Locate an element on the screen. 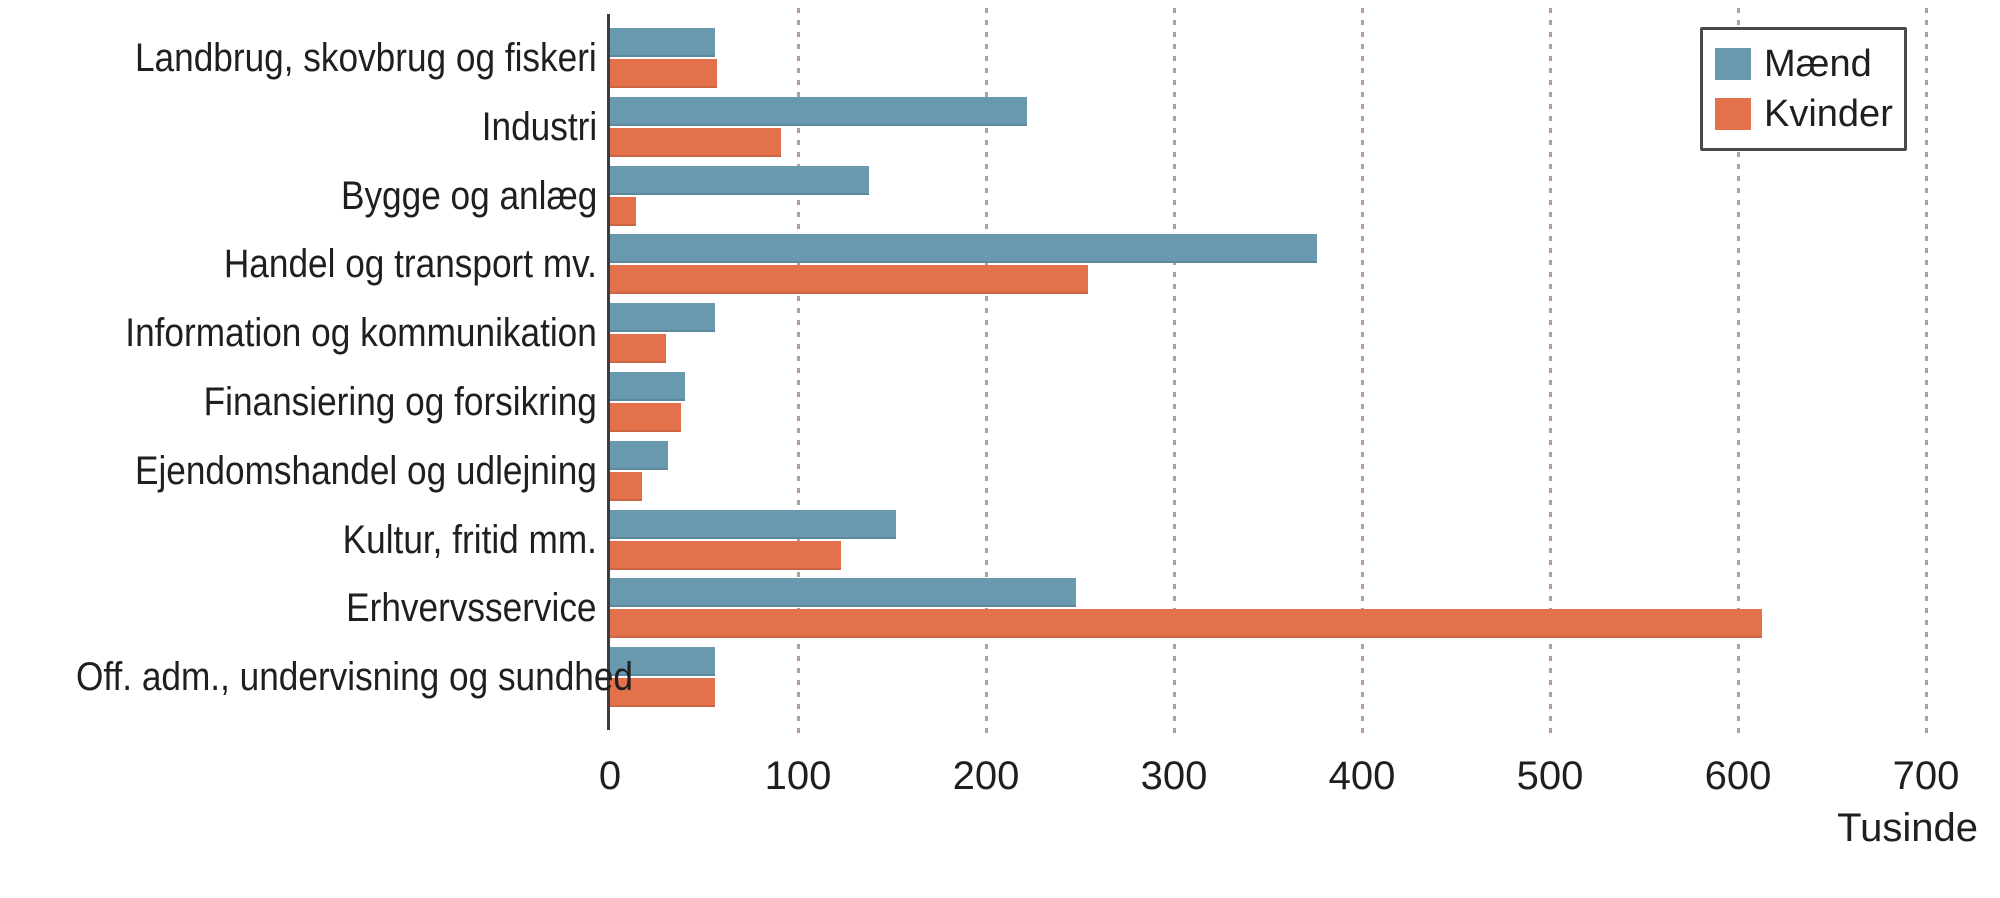 This screenshot has height=898, width=2000. x-tick-label-0: 0 is located at coordinates (610, 776).